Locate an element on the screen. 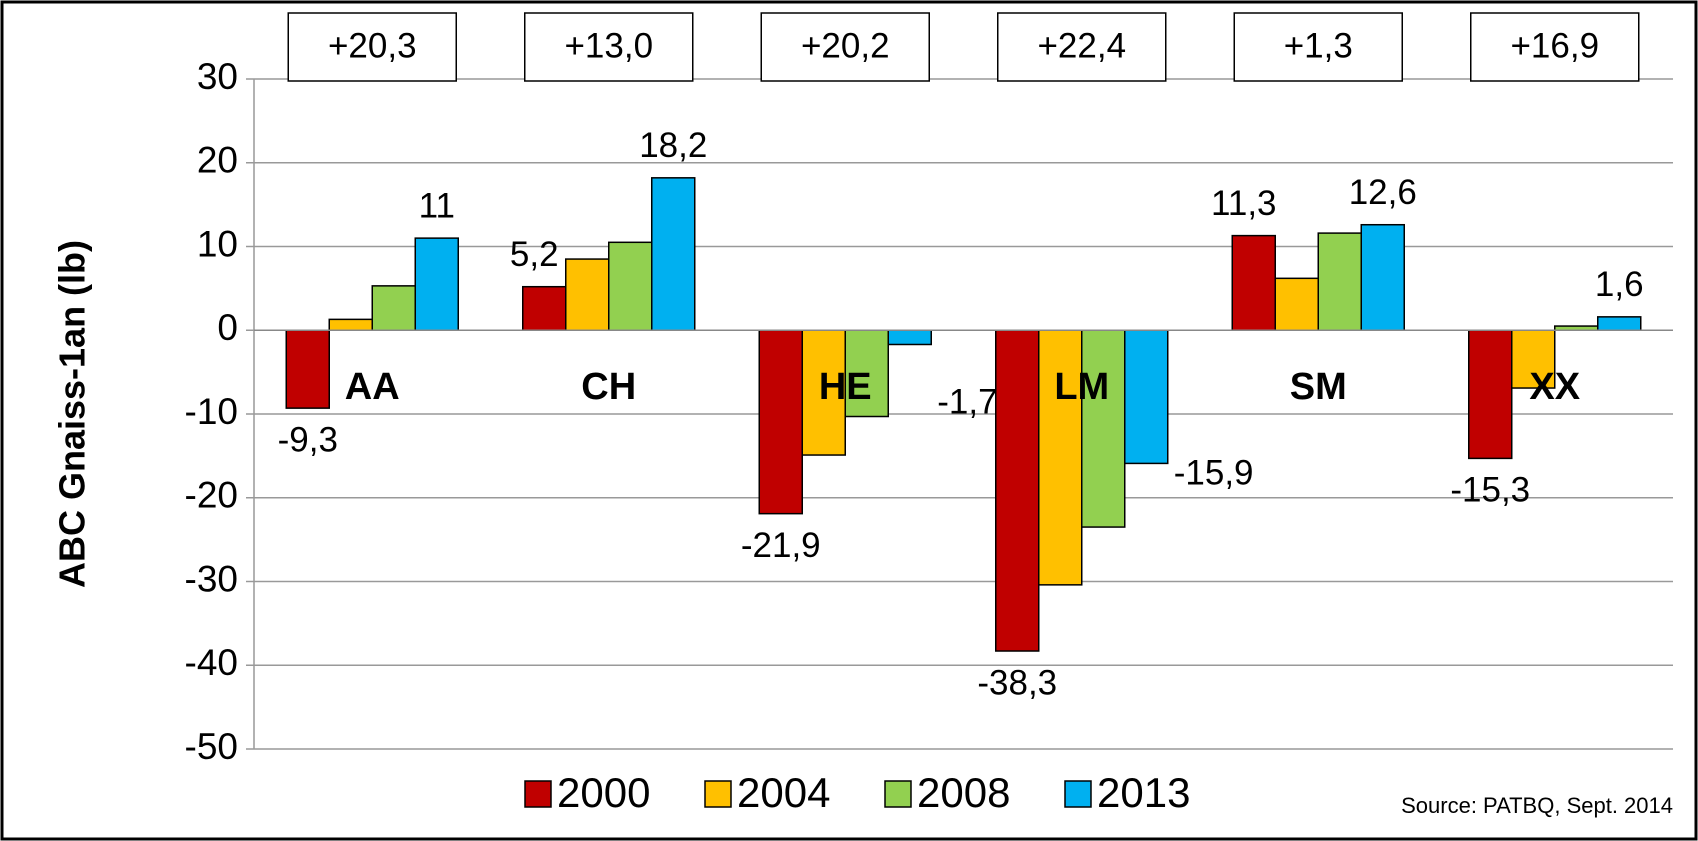 This screenshot has height=841, width=1698. legend-label: 2008 is located at coordinates (963, 792).